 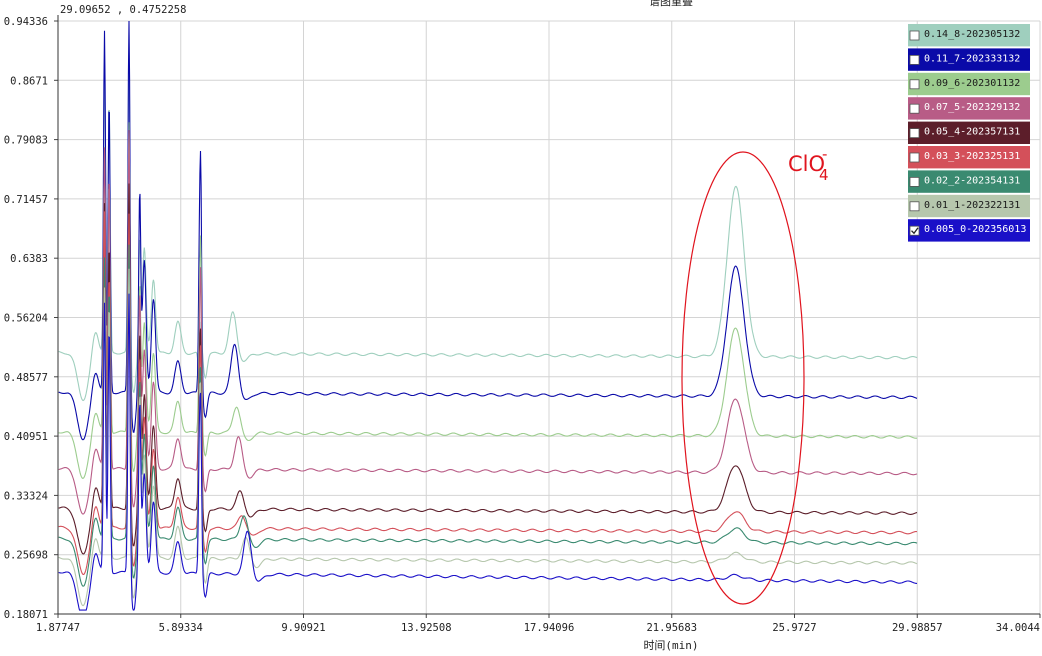 I want to click on legend-item: 0.05_4-202357131, so click(x=969, y=132).